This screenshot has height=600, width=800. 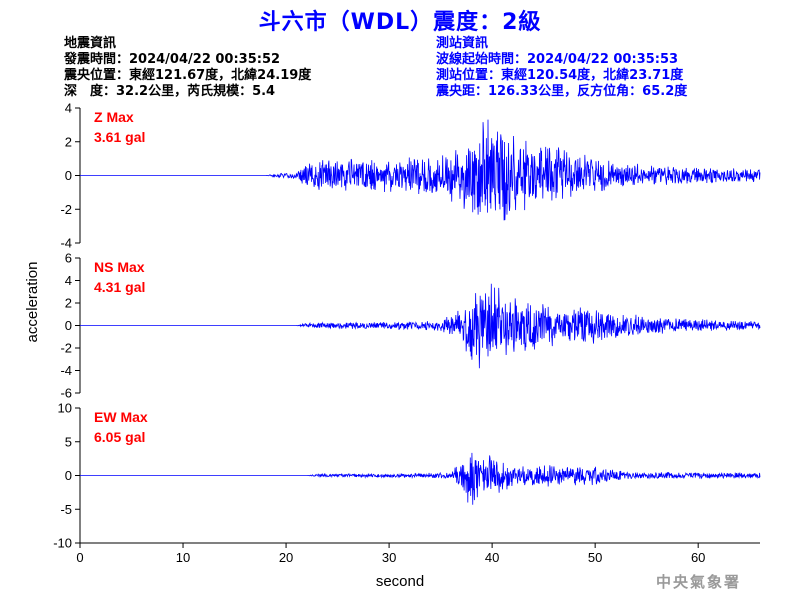 What do you see at coordinates (65, 408) in the screenshot?
I see `y-tick-label-ew: 10` at bounding box center [65, 408].